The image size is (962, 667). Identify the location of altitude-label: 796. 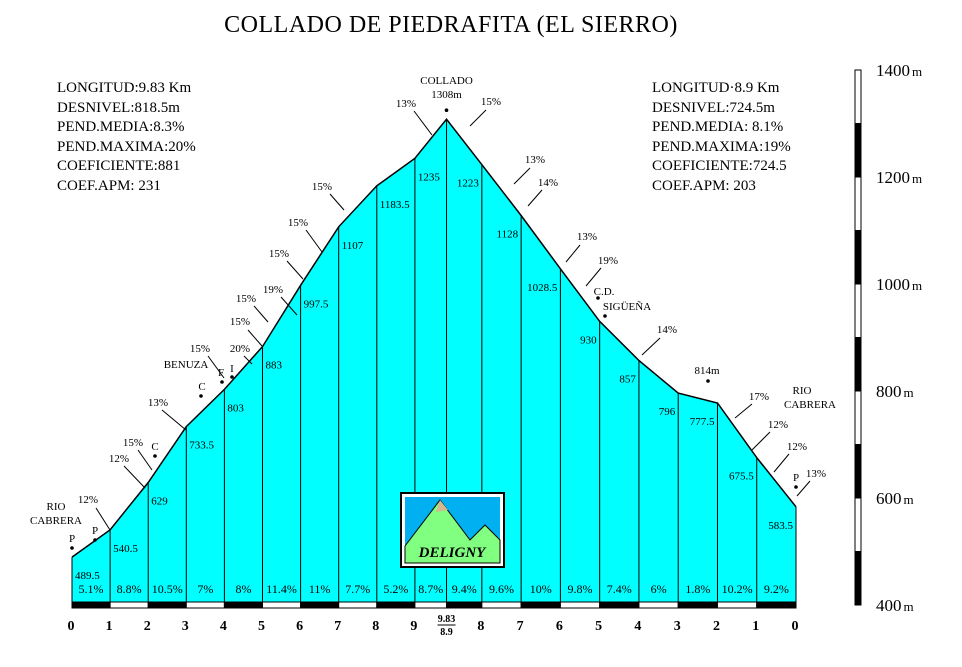
(667, 412).